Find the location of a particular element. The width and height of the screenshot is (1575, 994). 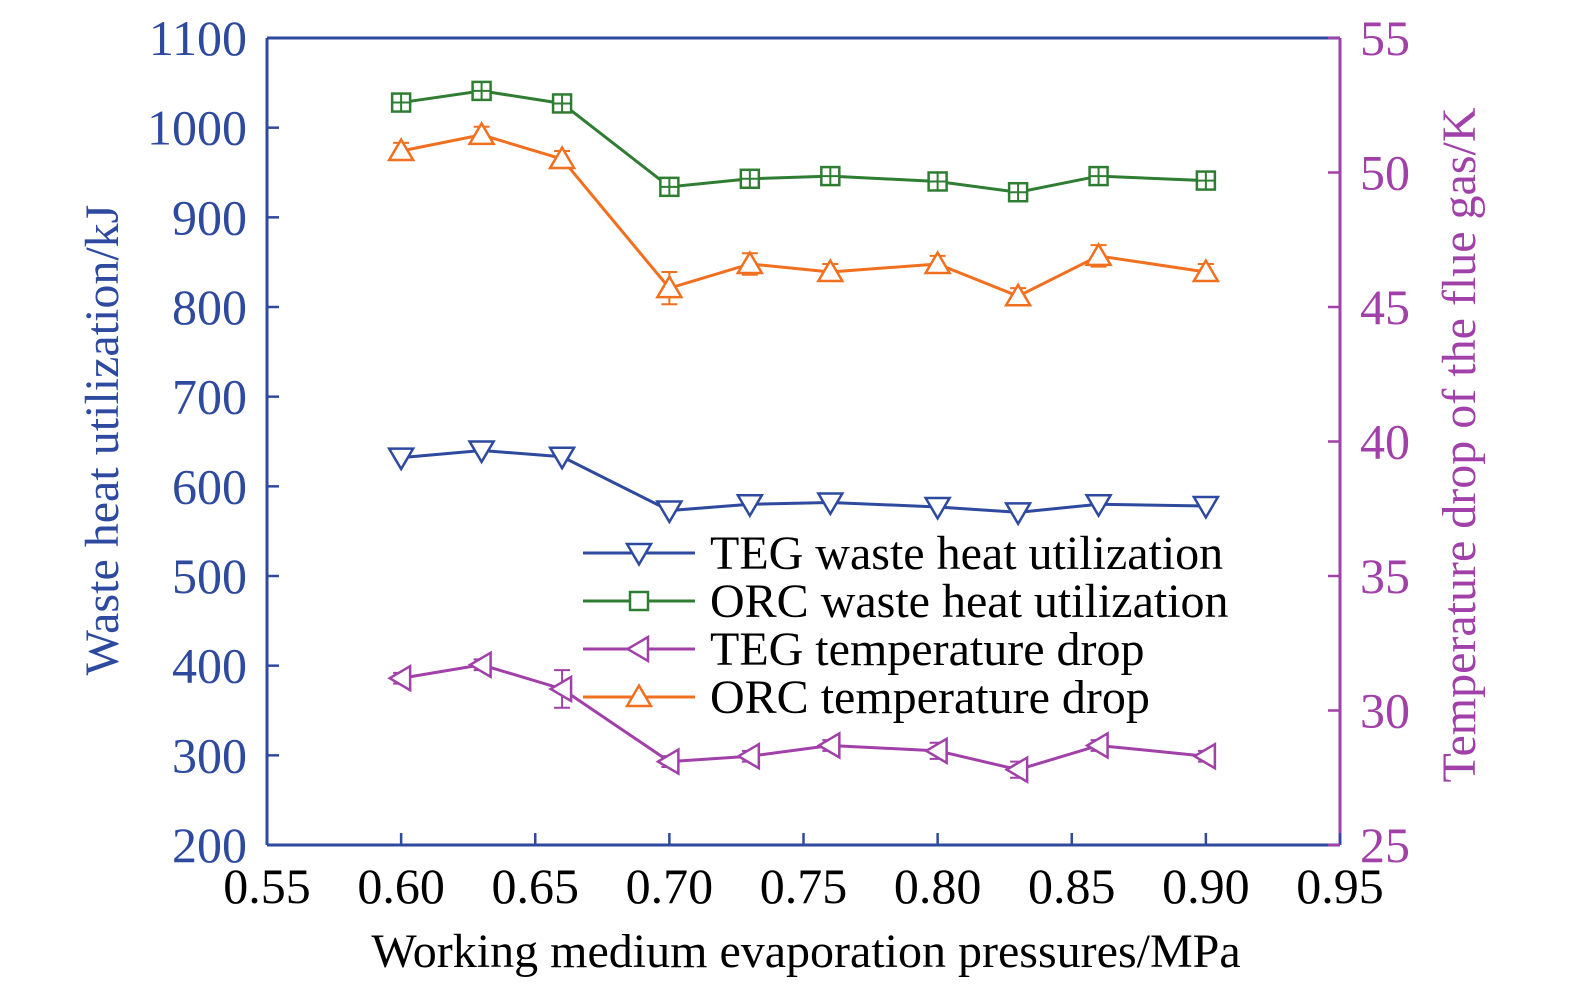

legend-item: ORC waste heat utilization is located at coordinates (906, 601).